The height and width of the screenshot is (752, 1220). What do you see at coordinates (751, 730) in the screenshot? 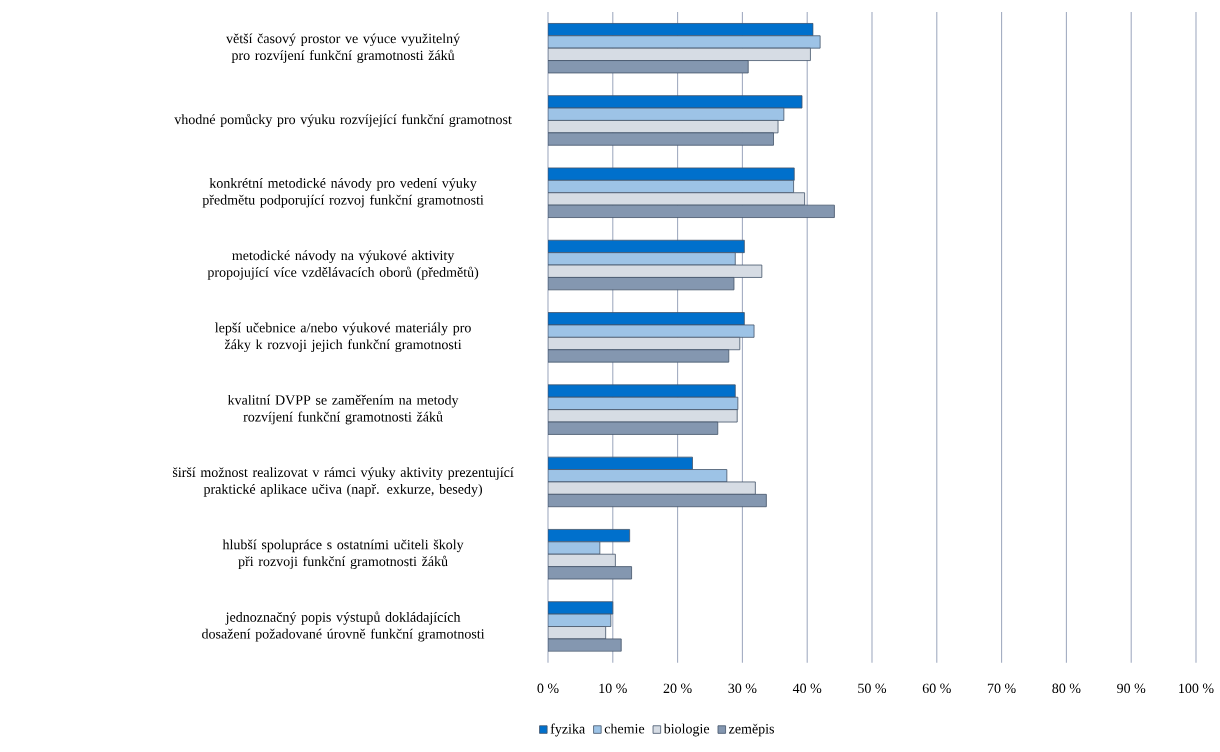
I see `legend-label: zeměpis` at bounding box center [751, 730].